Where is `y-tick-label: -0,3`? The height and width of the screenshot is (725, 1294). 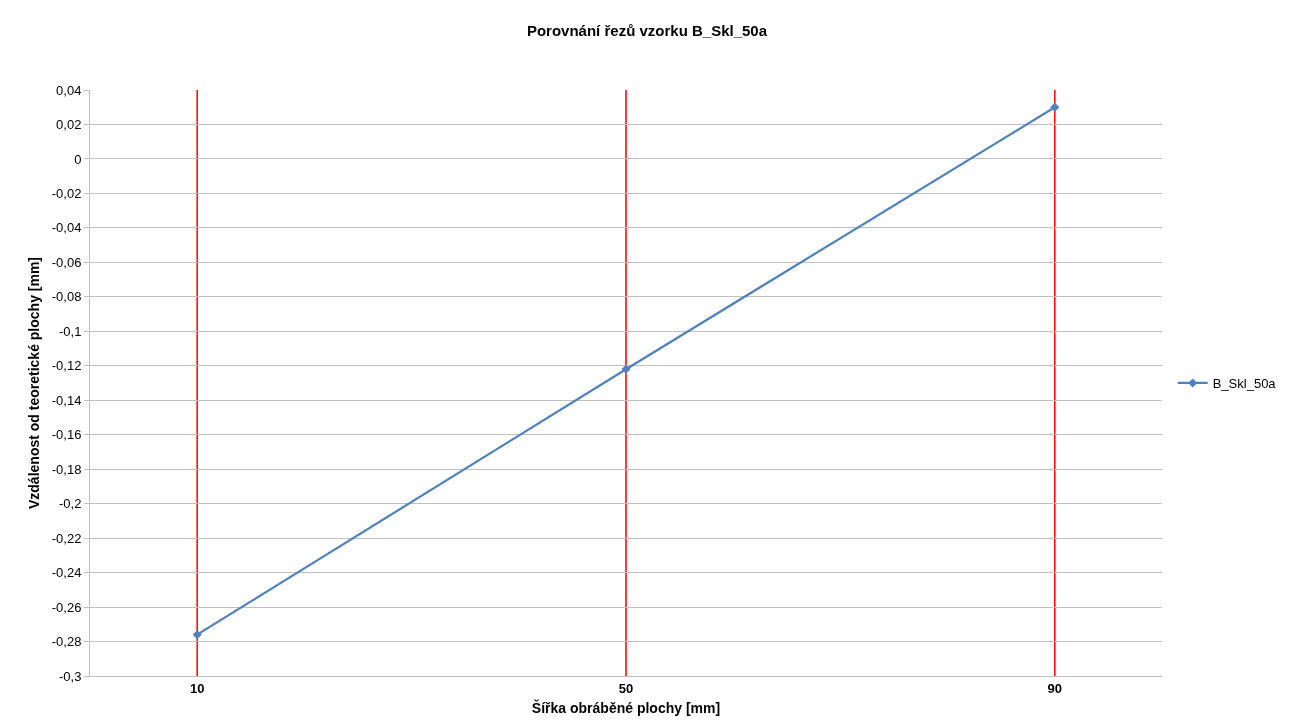 y-tick-label: -0,3 is located at coordinates (70, 676).